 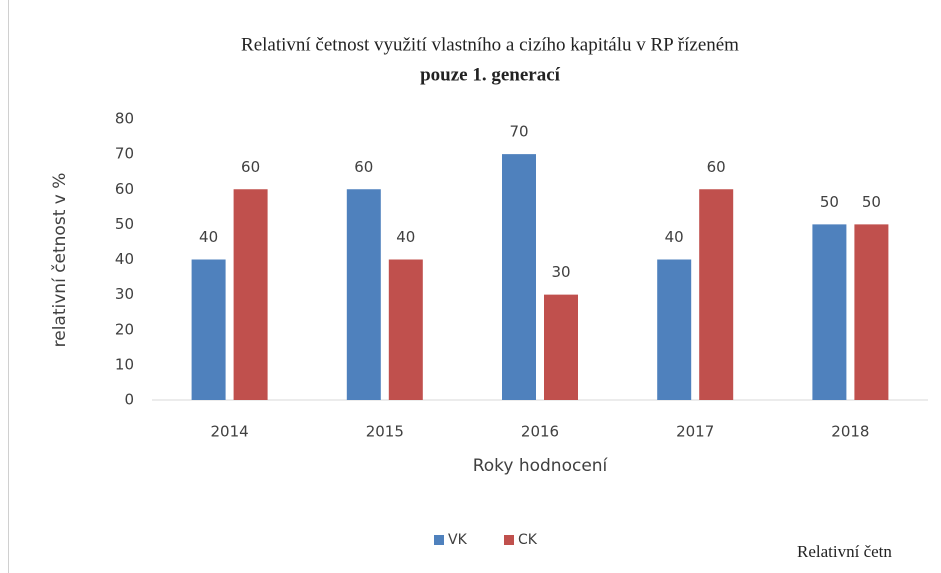 What do you see at coordinates (230, 432) in the screenshot?
I see `x-tick-label: 2014` at bounding box center [230, 432].